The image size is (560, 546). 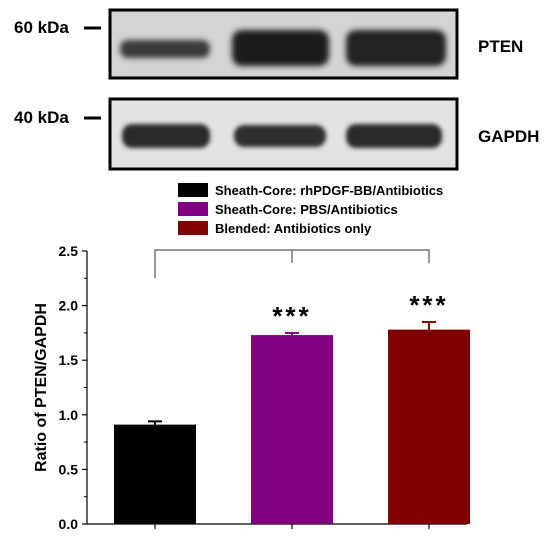 What do you see at coordinates (329, 190) in the screenshot?
I see `legend-label: Sheath-Core: rhPDGF-BB/Antibiotics` at bounding box center [329, 190].